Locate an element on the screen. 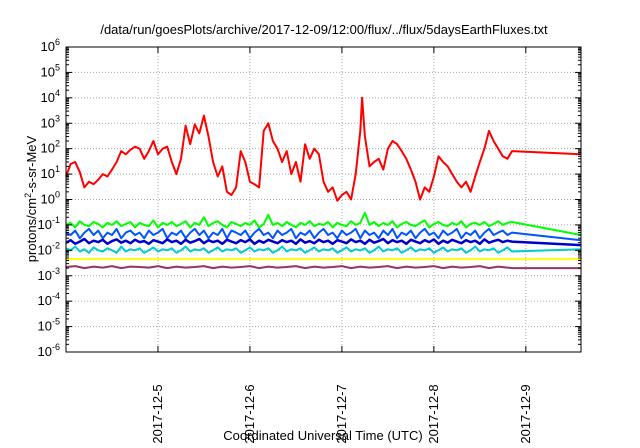  x-axis-label: Coordinated Universal Time (UTC) is located at coordinates (322, 435).